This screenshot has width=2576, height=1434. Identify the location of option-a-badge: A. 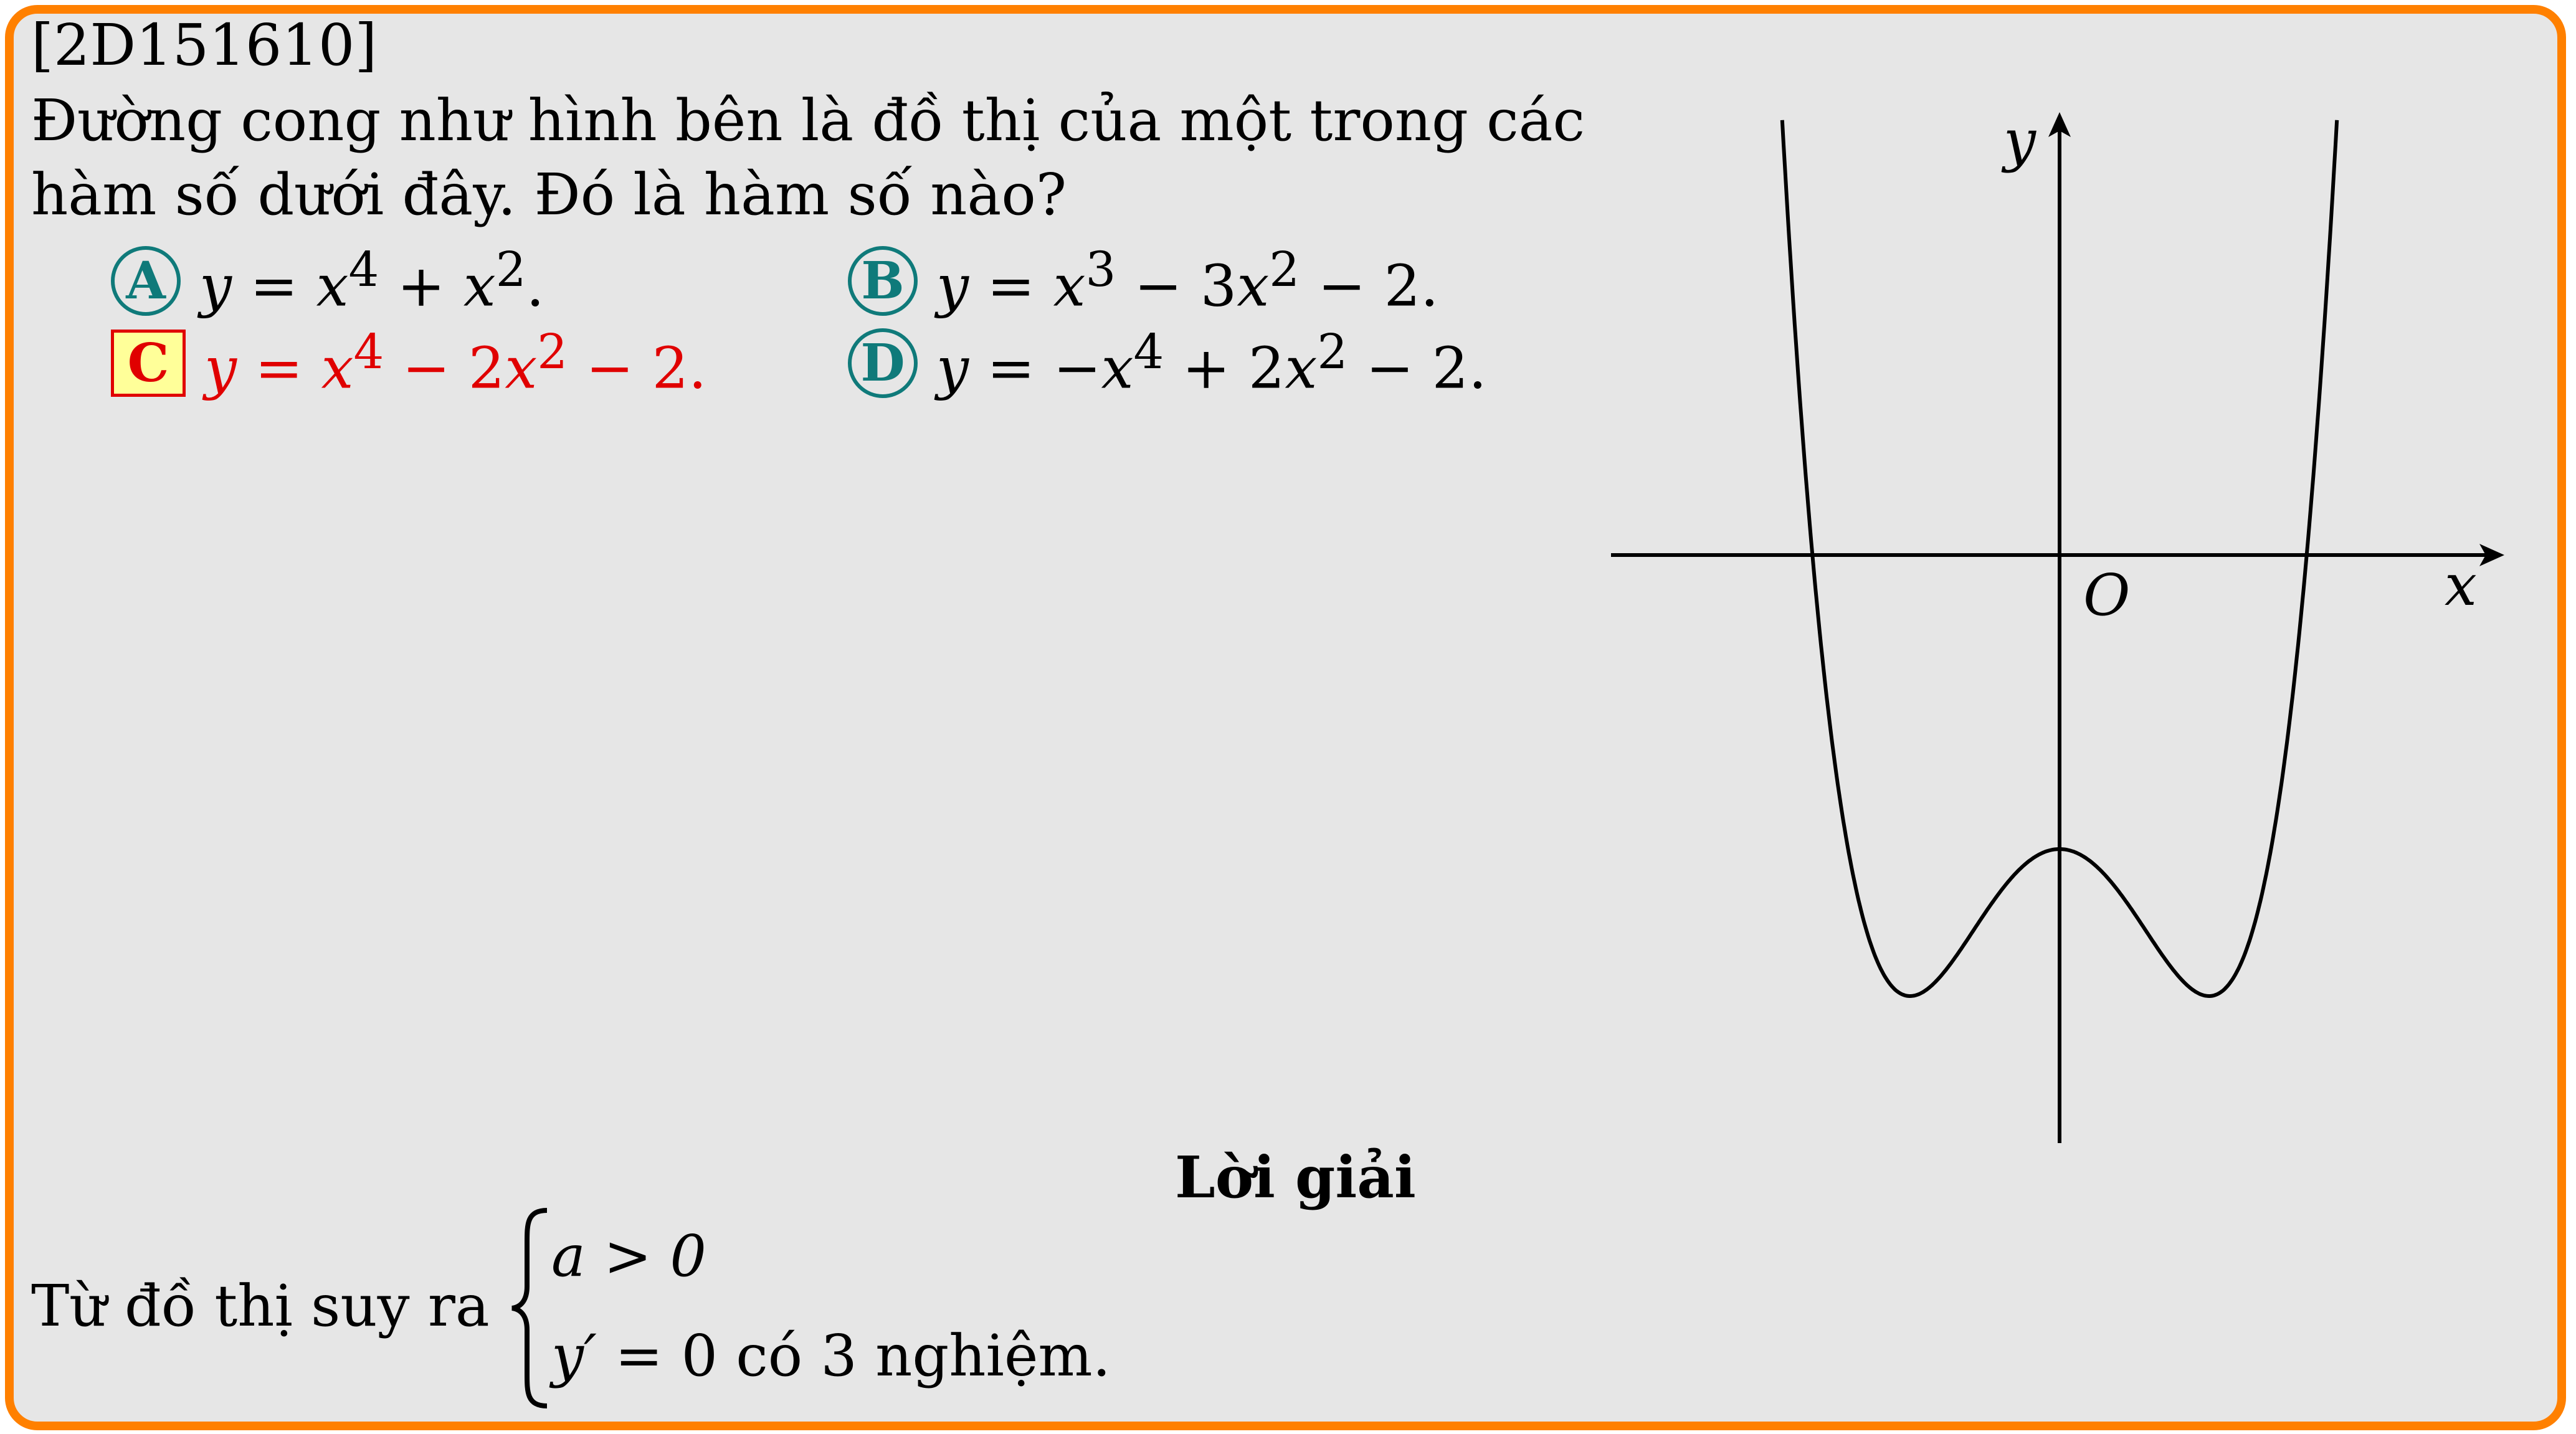
(146, 281).